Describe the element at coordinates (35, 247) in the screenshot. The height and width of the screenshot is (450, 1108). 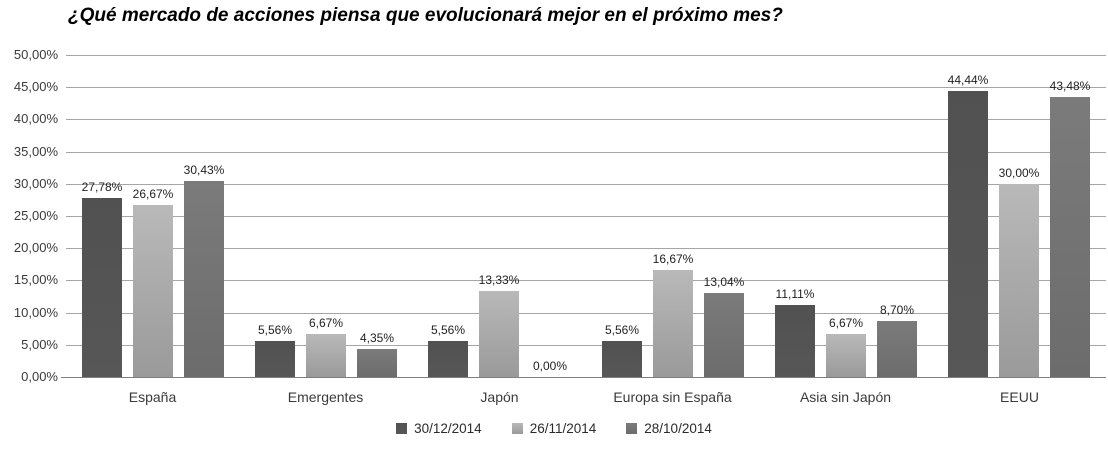
I see `y-tick-label: 20,00%` at that location.